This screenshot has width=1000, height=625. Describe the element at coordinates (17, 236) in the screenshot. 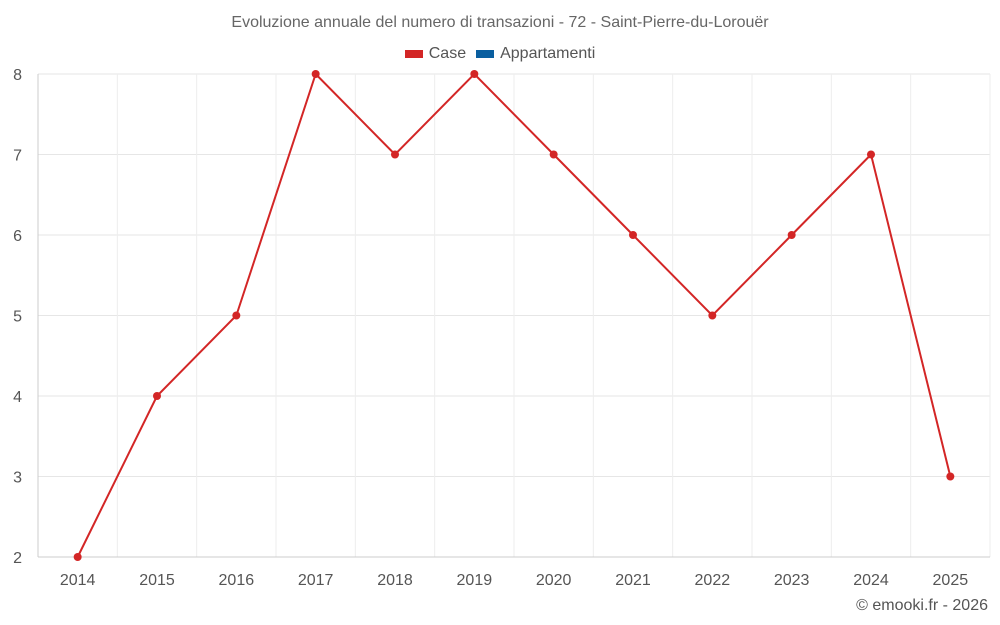

I see `y-tick-label: 6` at that location.